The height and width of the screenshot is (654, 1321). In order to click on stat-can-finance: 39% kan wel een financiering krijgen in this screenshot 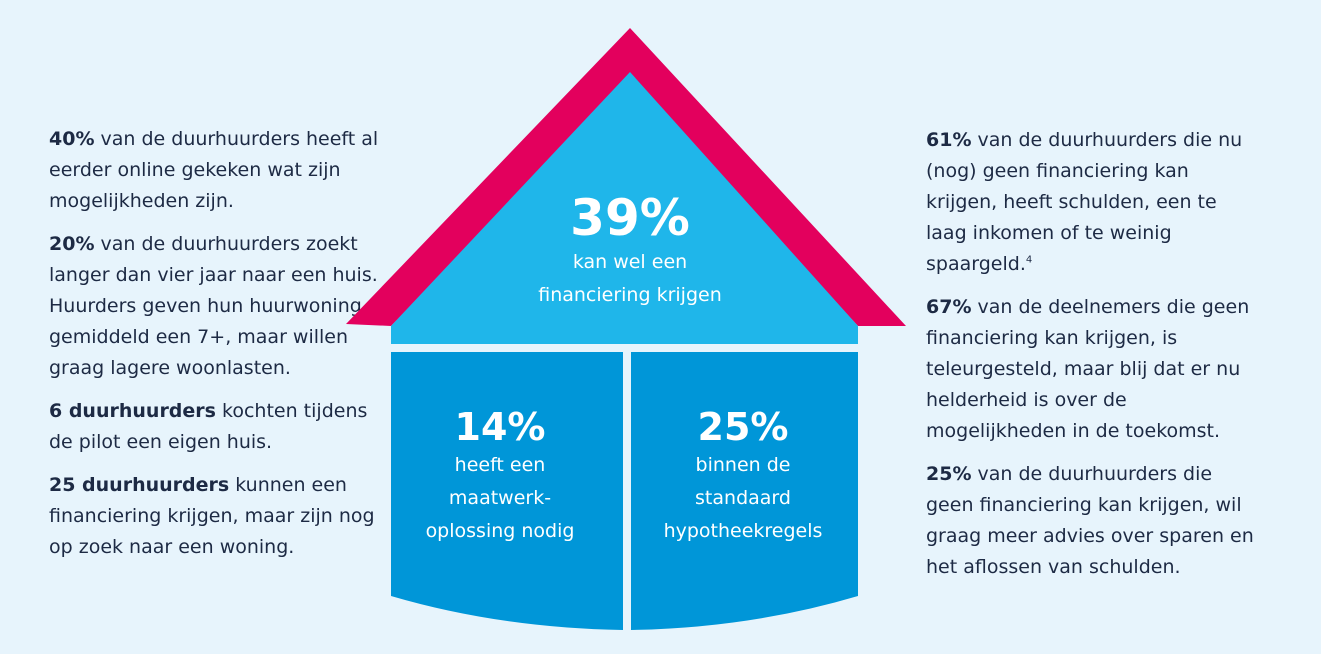, I will do `click(630, 251)`.